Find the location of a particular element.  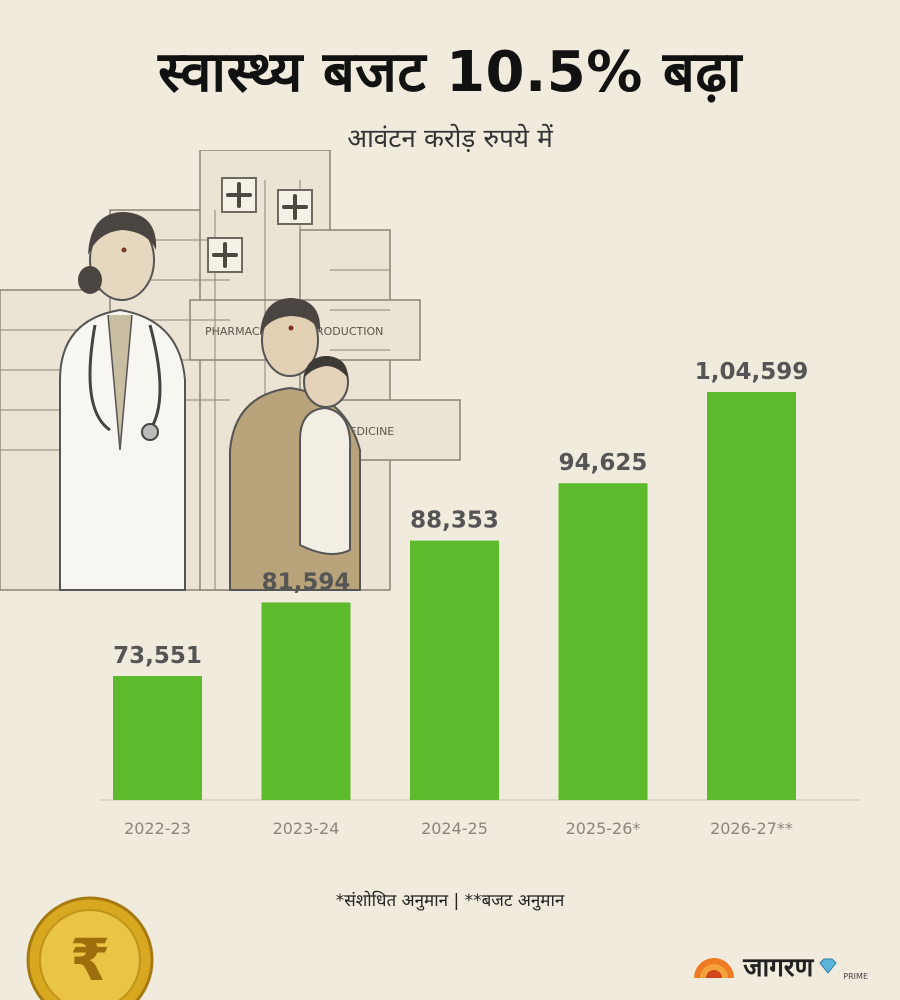

rupee-coin-icon: ₹ is located at coordinates (90, 948).